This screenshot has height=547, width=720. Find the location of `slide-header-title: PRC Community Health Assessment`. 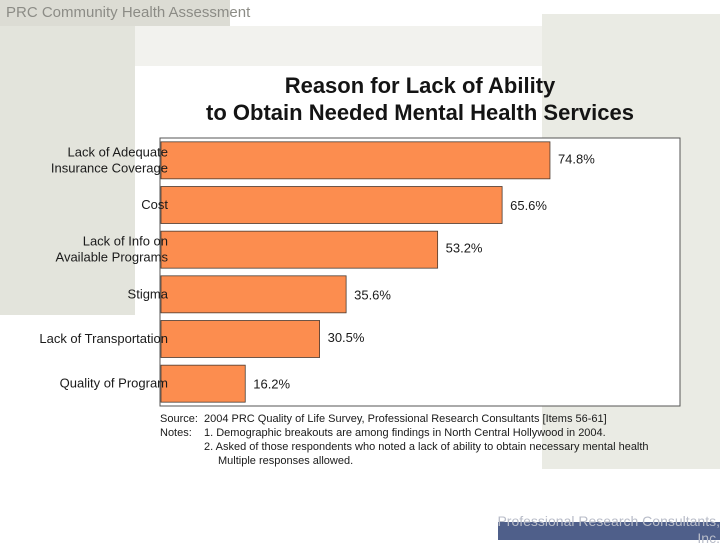

slide-header-title: PRC Community Health Assessment is located at coordinates (128, 12).